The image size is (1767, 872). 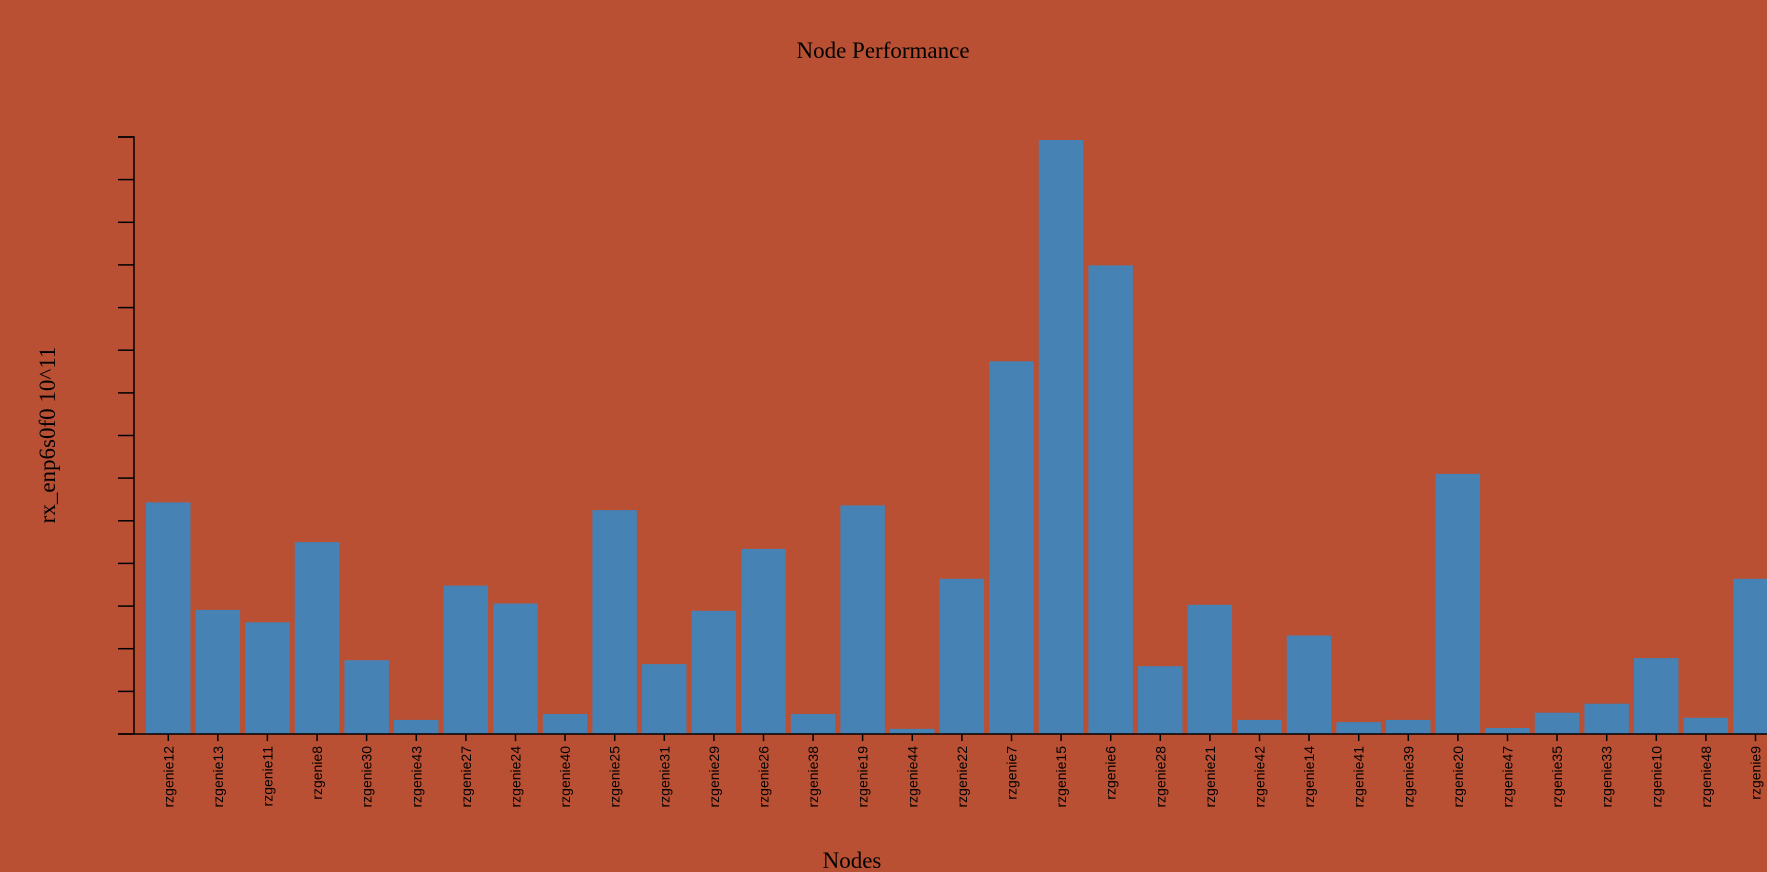 What do you see at coordinates (1656, 696) in the screenshot?
I see `bar-rzgenie10` at bounding box center [1656, 696].